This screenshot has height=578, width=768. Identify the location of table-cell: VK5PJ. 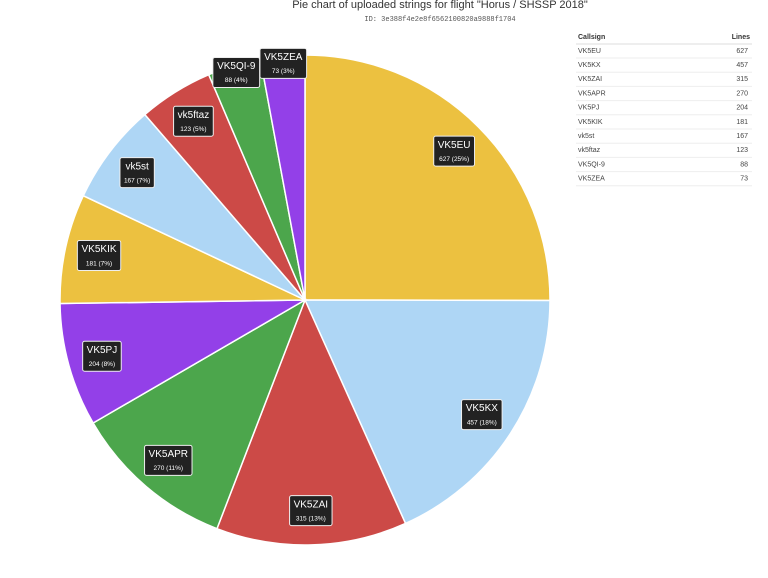
(588, 108).